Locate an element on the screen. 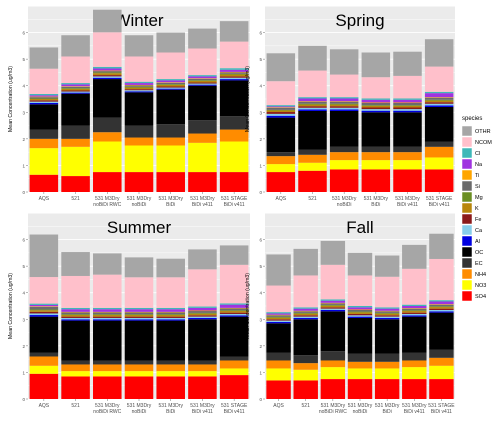  y-tick-label: 5 is located at coordinates (260, 59).